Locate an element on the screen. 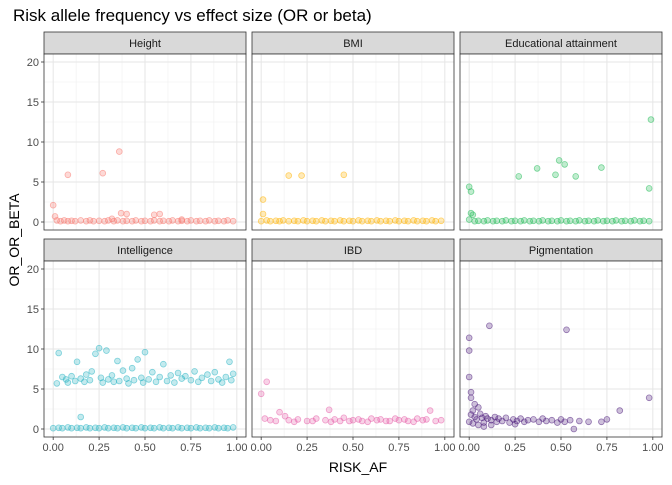 The image size is (672, 485). y-tick-label: 5 is located at coordinates (36, 183).